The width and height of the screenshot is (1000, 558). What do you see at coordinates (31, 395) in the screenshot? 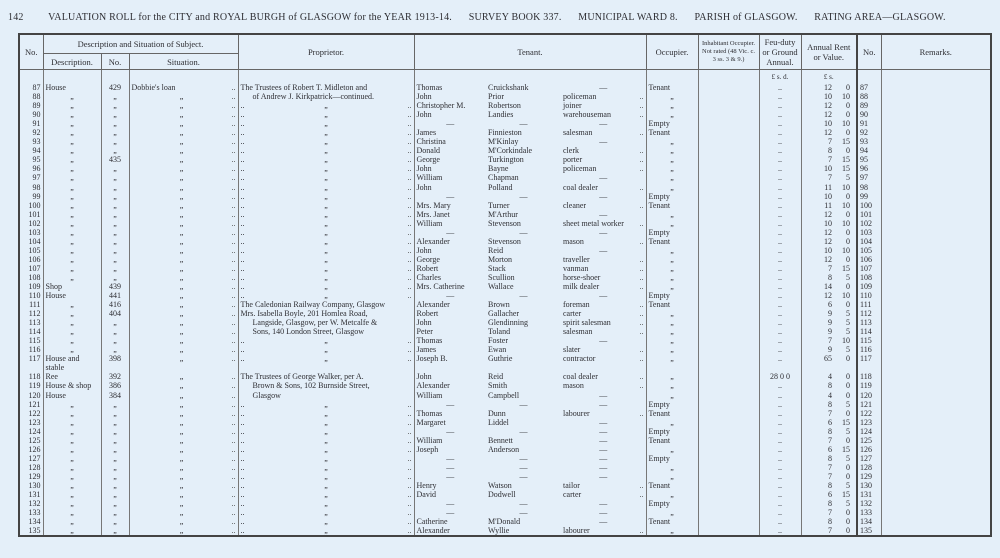
I see `row-number: 120` at bounding box center [31, 395].